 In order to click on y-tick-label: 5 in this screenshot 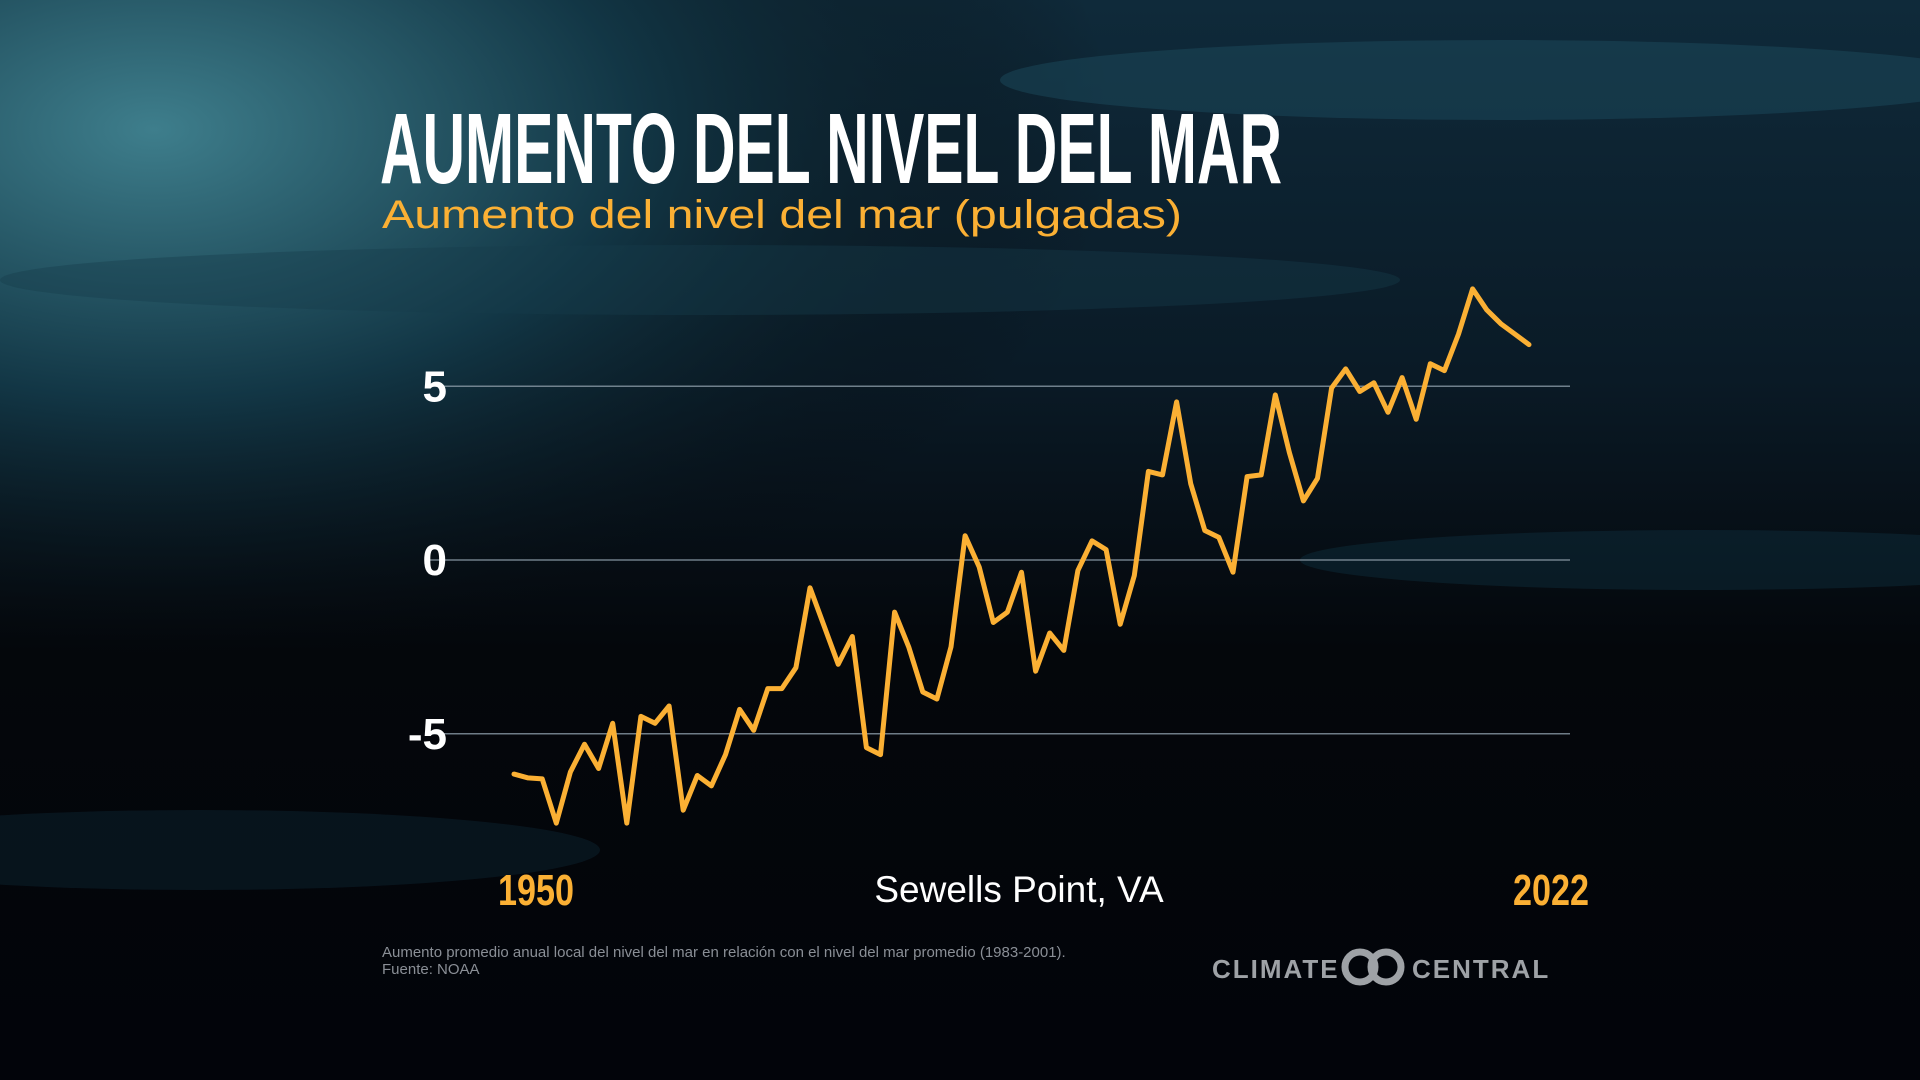, I will do `click(435, 386)`.